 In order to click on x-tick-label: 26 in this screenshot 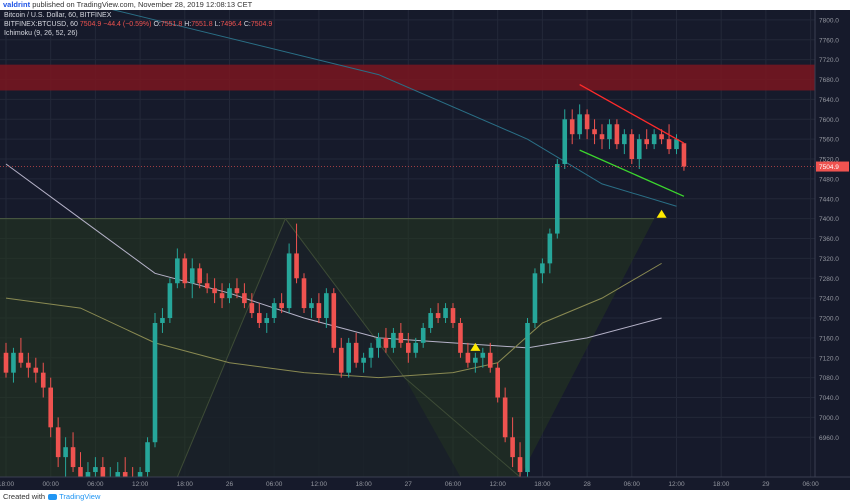, I will do `click(230, 484)`.